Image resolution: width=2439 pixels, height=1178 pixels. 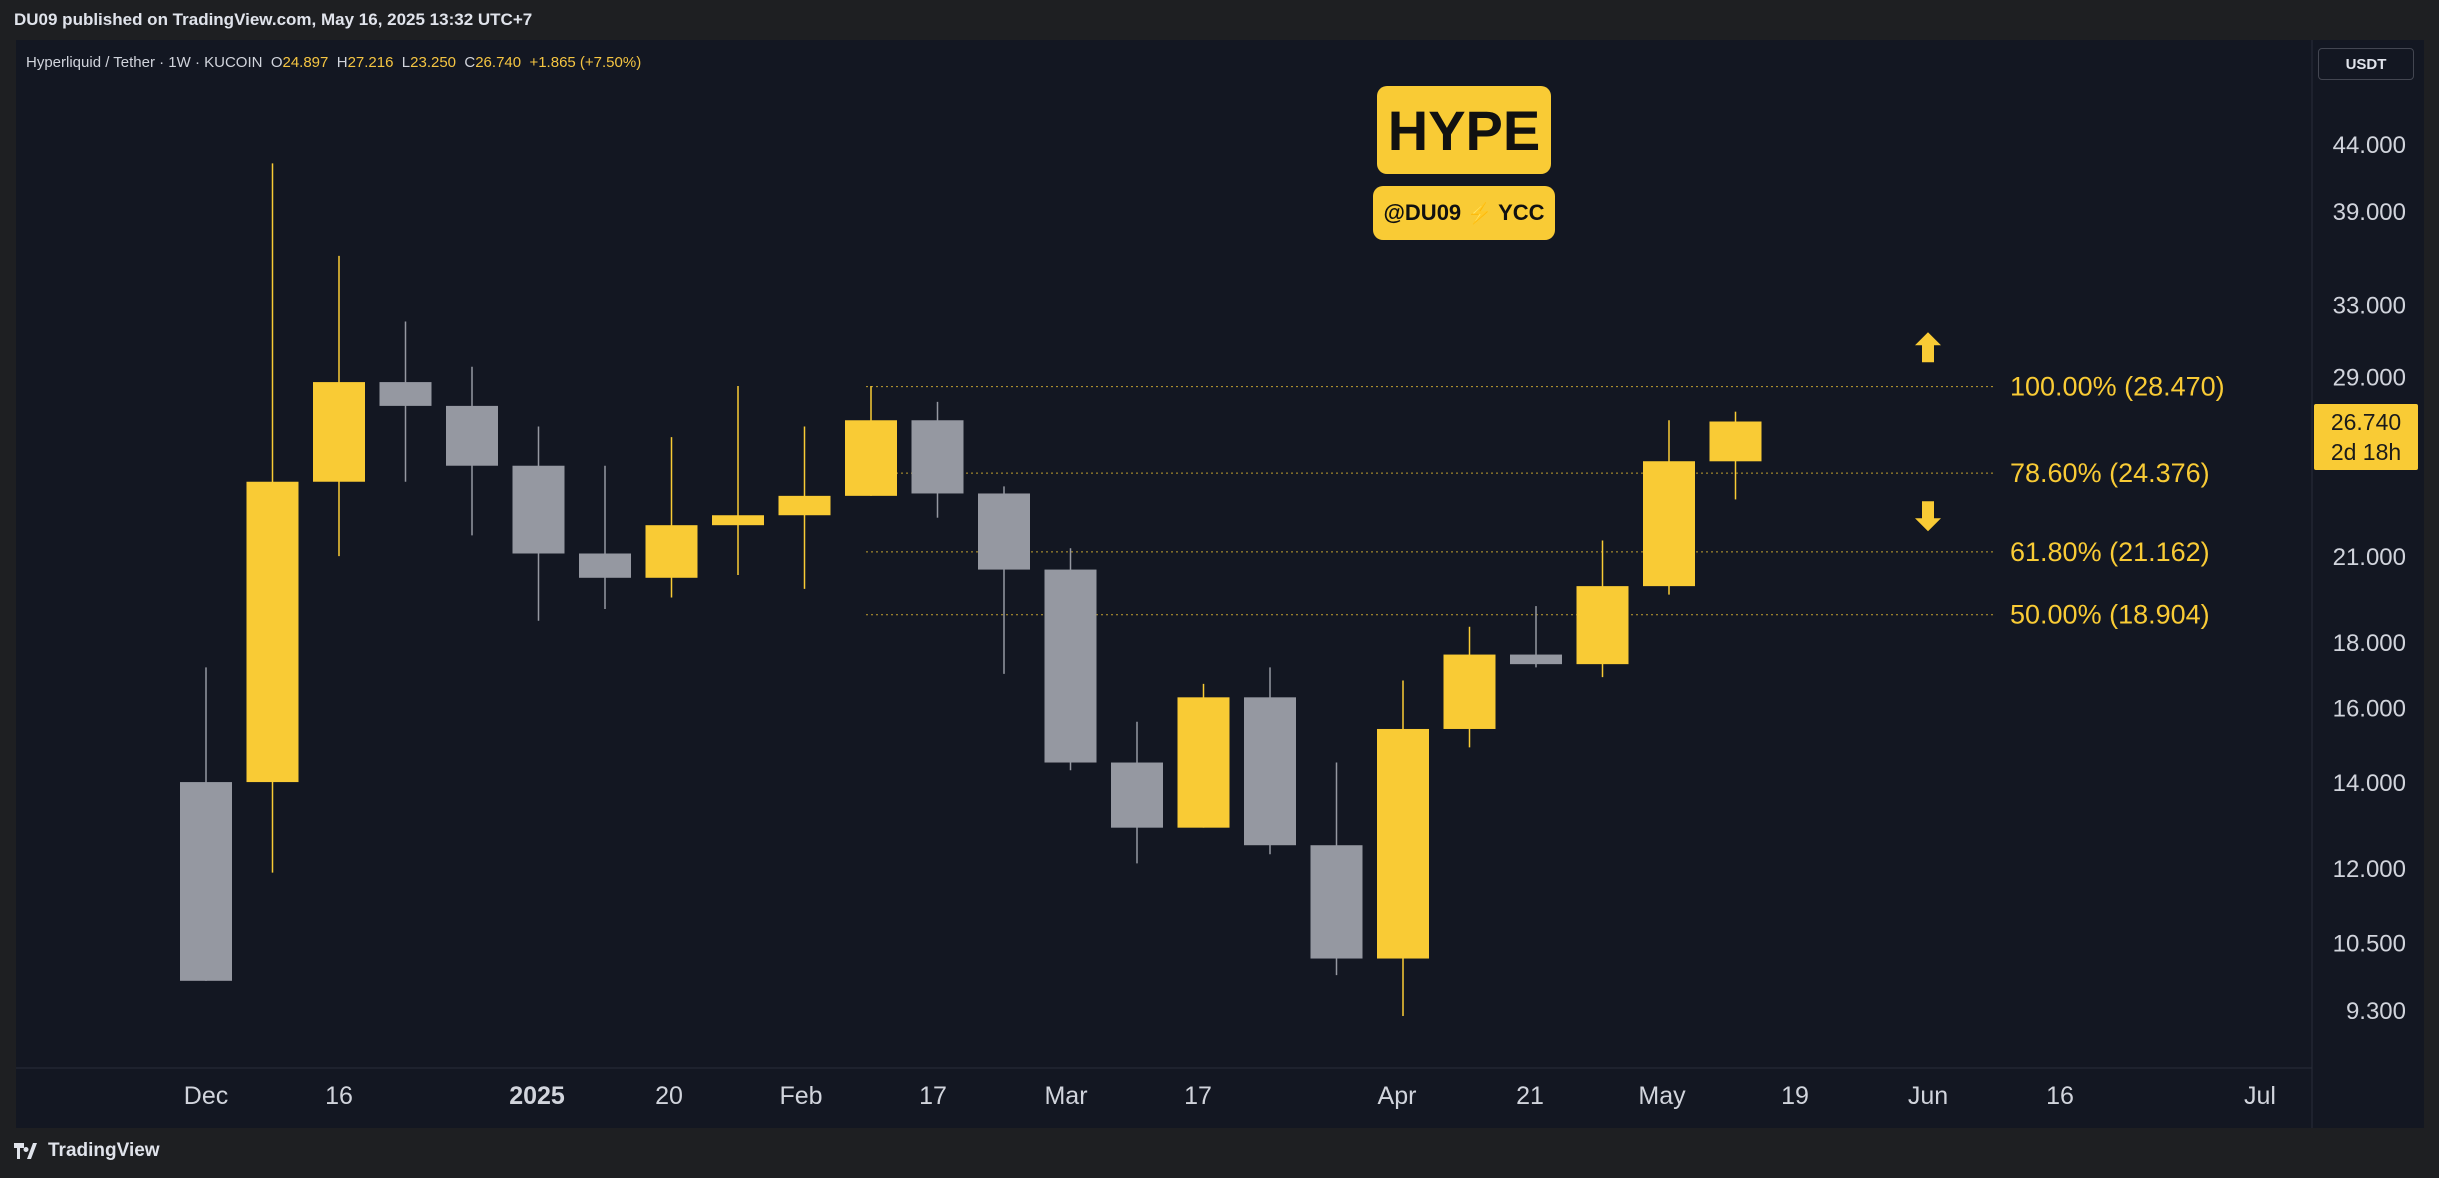 I want to click on handle-annotation: @DU09 ⚡ YCC, so click(x=1464, y=213).